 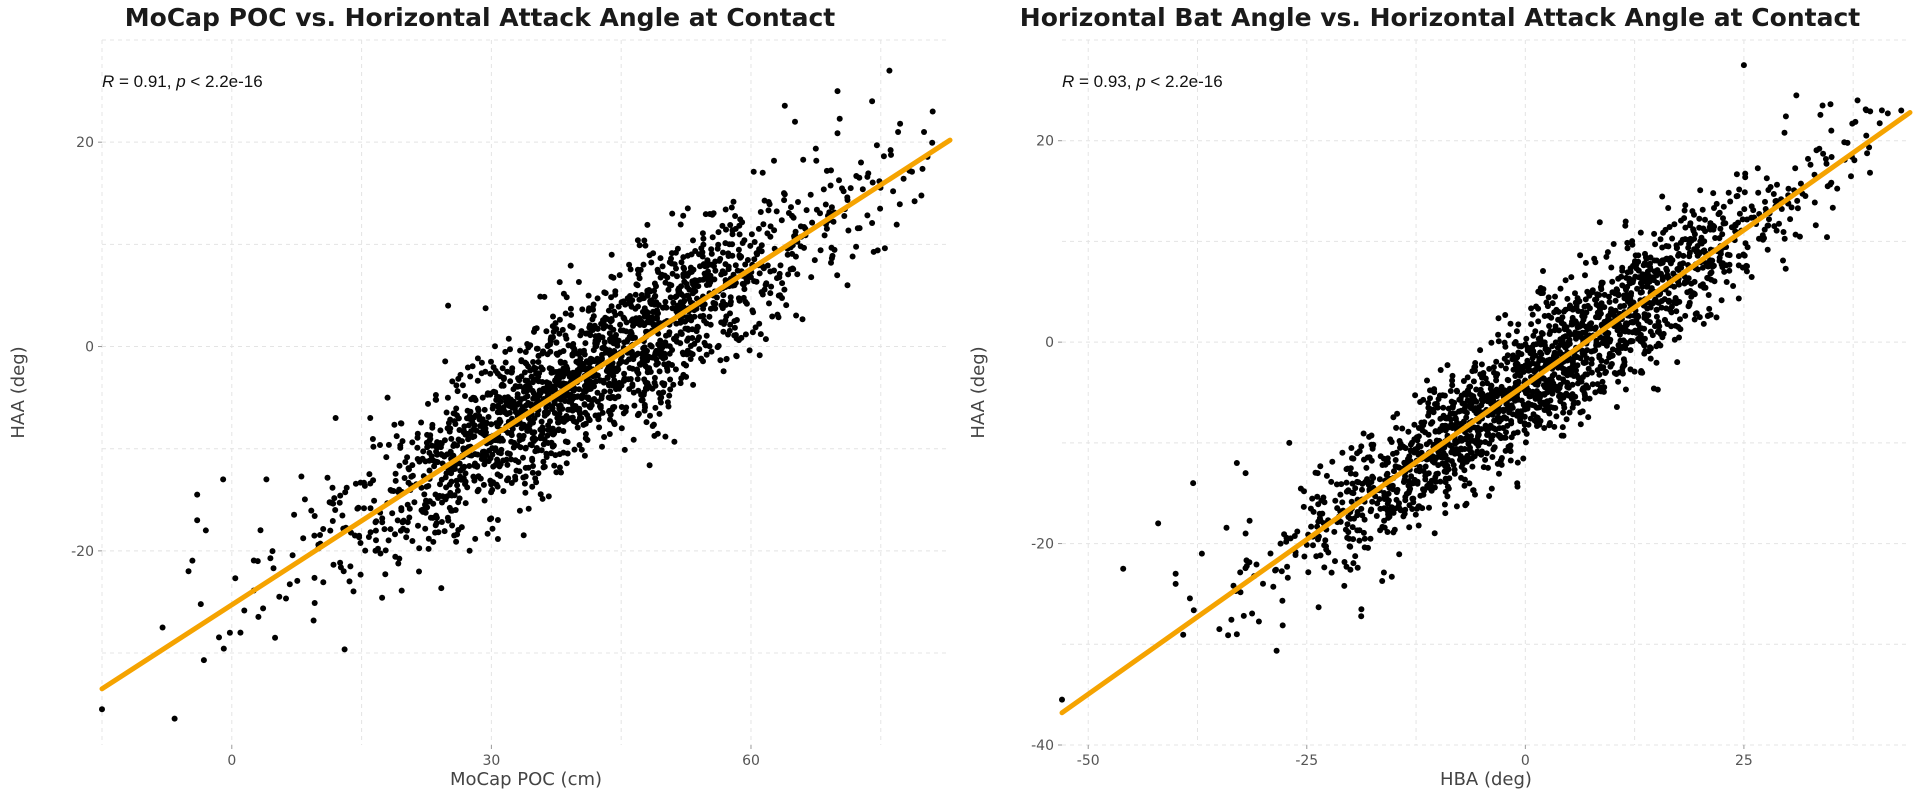 I want to click on correlation-annotation: R = 0.93, p < 2.2e-16, so click(x=1142, y=81).